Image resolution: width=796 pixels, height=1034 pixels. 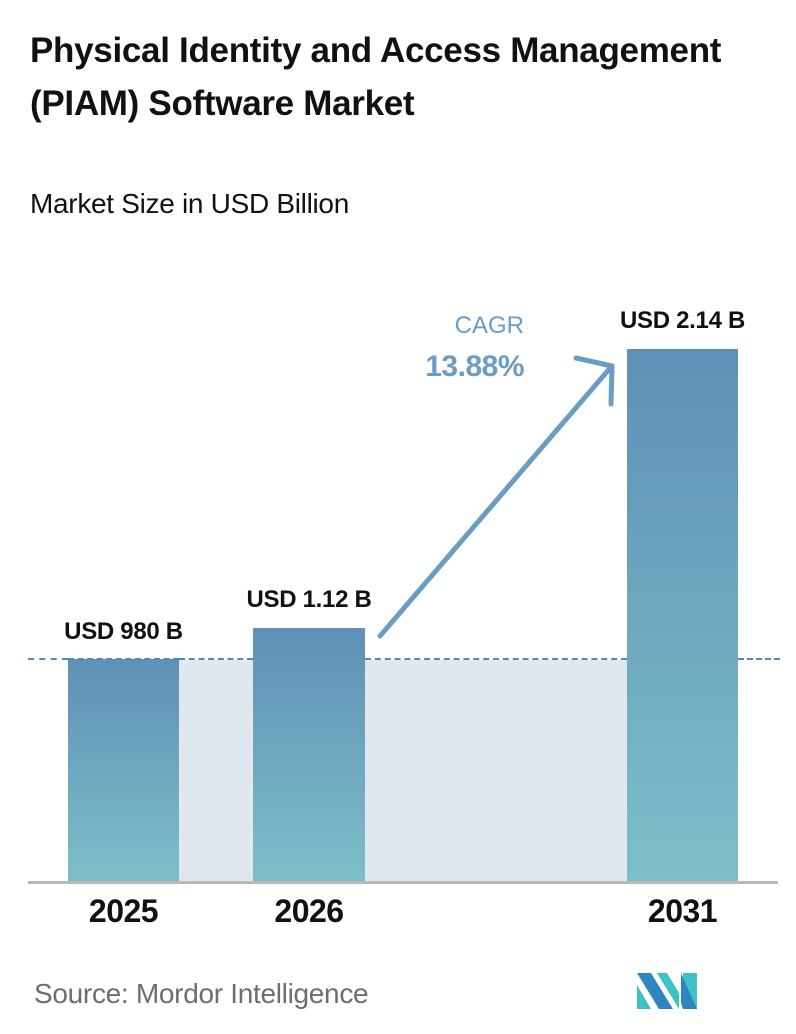 I want to click on source-caption: Source: Mordor Intelligence, so click(x=201, y=993).